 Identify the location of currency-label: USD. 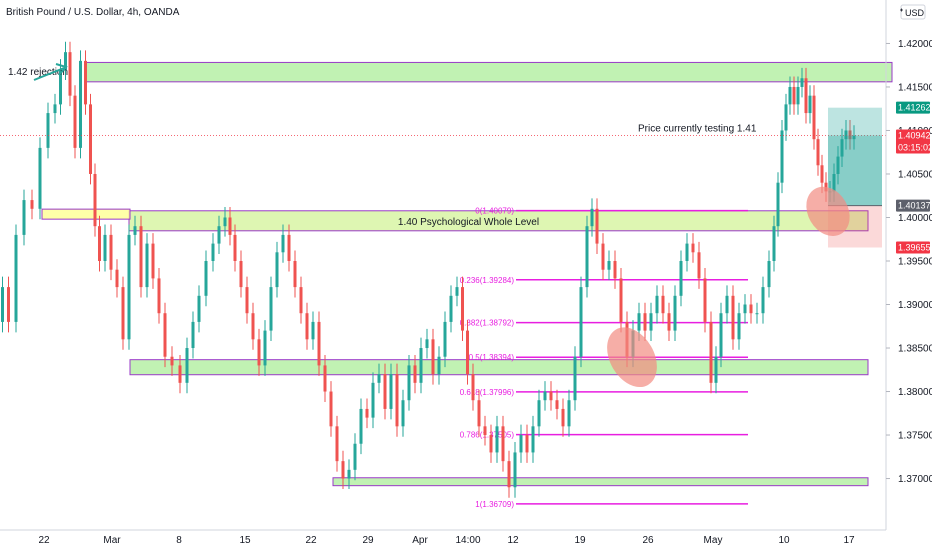
(915, 13).